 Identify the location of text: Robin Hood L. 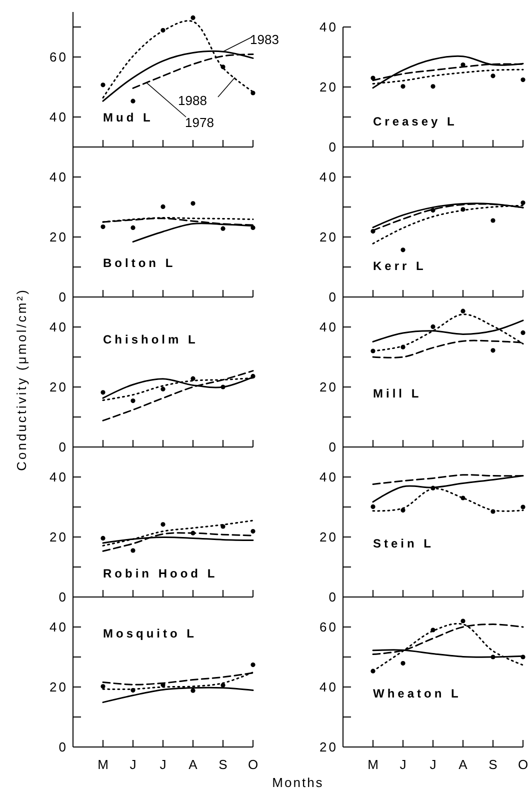
(160, 573).